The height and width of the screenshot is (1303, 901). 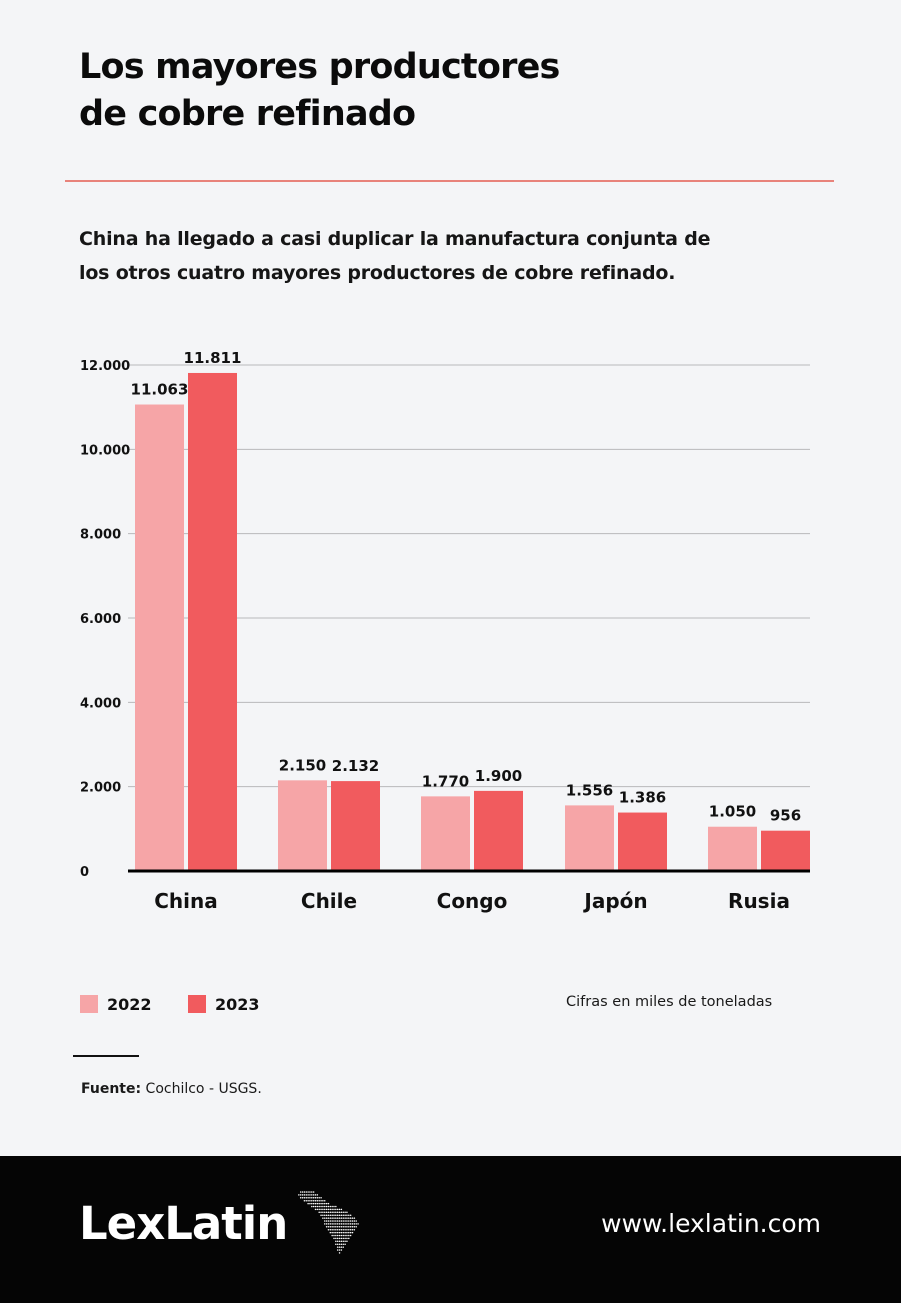 I want to click on x-tick-label: Chile, so click(x=329, y=901).